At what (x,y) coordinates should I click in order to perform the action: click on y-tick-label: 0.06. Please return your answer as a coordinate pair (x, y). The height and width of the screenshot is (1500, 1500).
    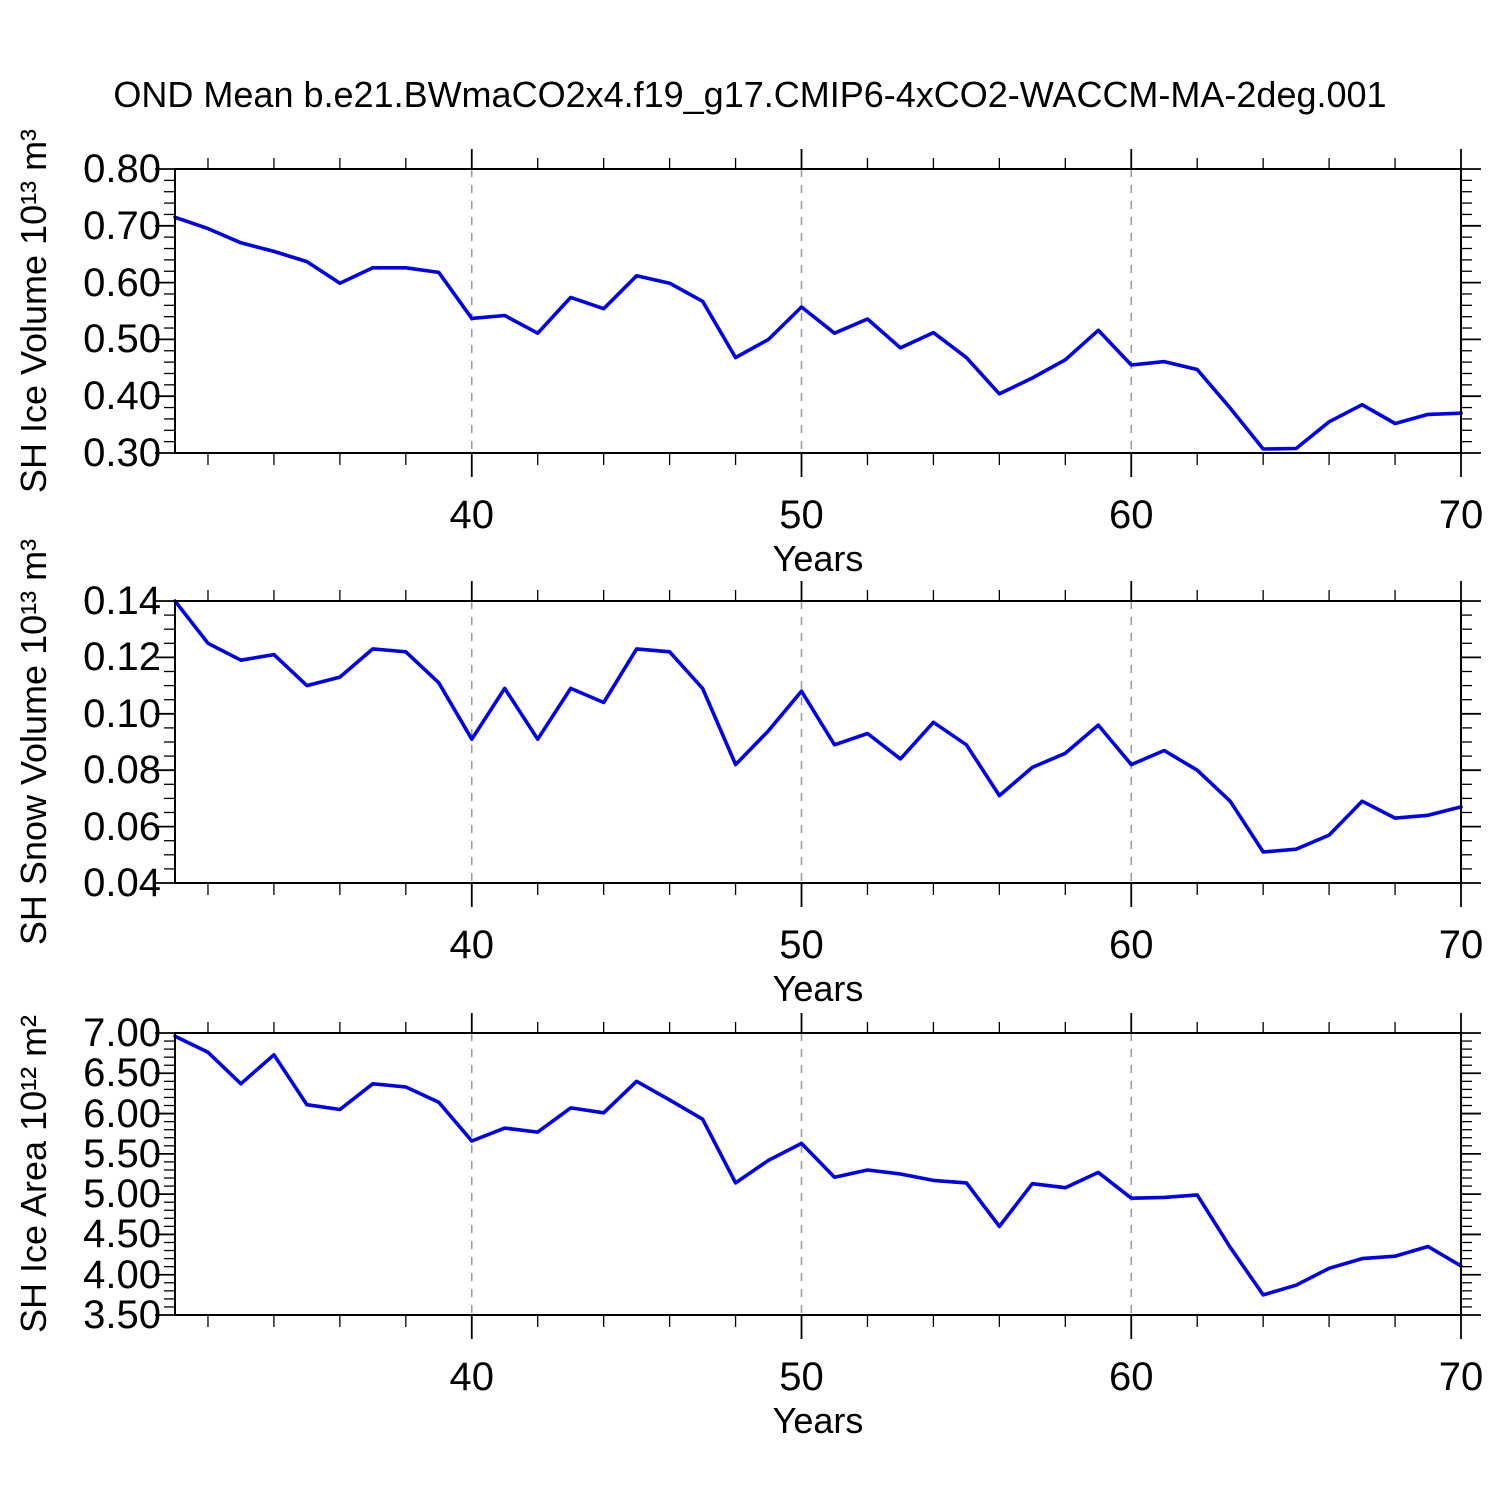
    Looking at the image, I should click on (122, 826).